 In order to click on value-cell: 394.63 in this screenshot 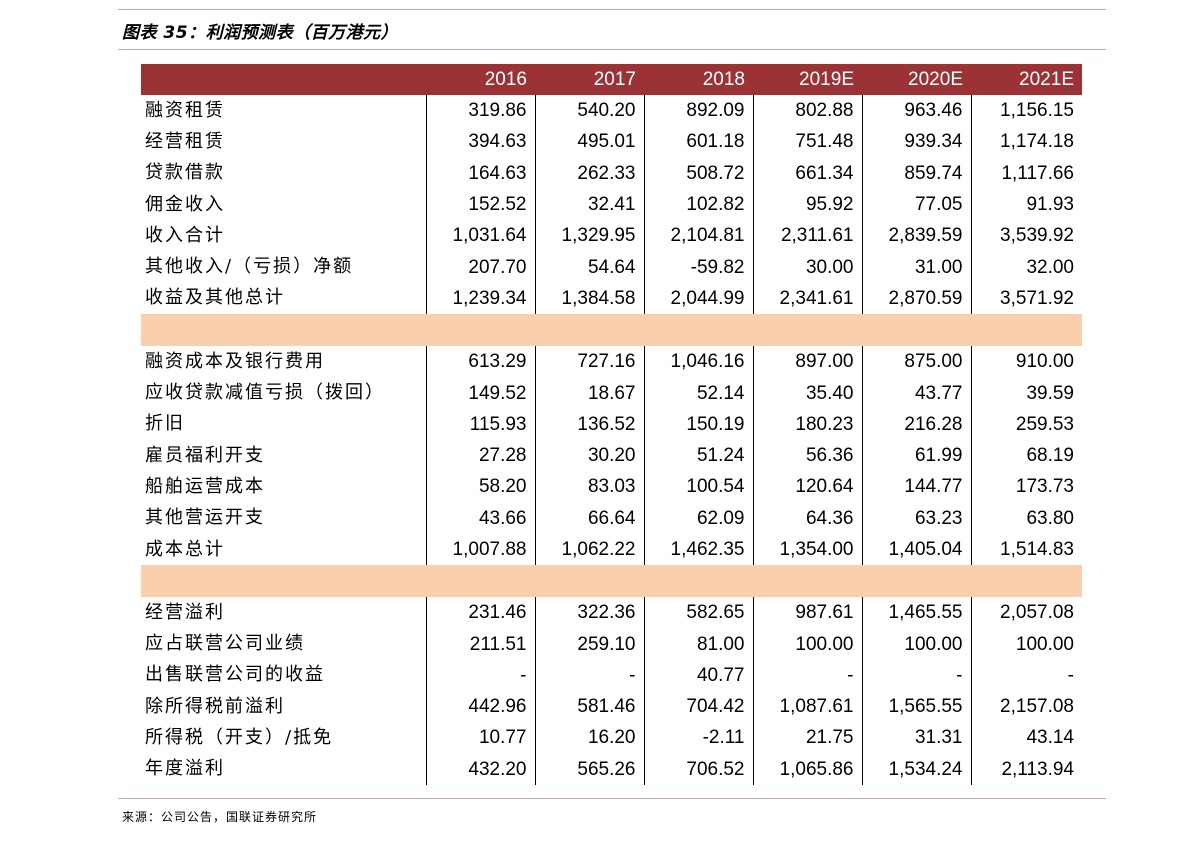, I will do `click(480, 142)`.